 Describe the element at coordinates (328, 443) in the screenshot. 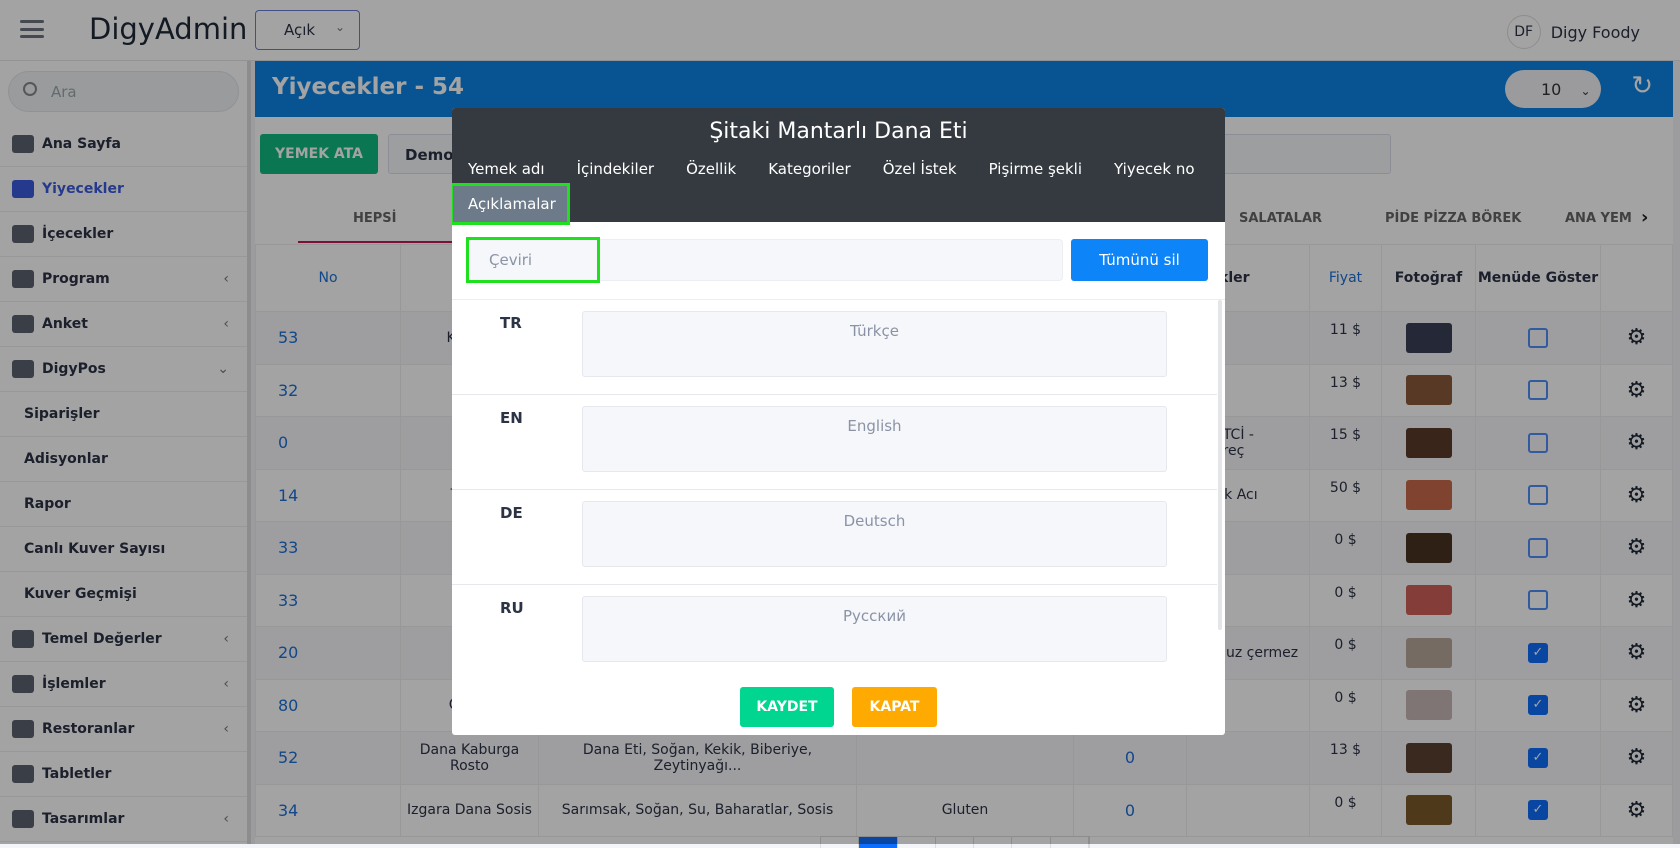

I see `row-no: 0` at that location.